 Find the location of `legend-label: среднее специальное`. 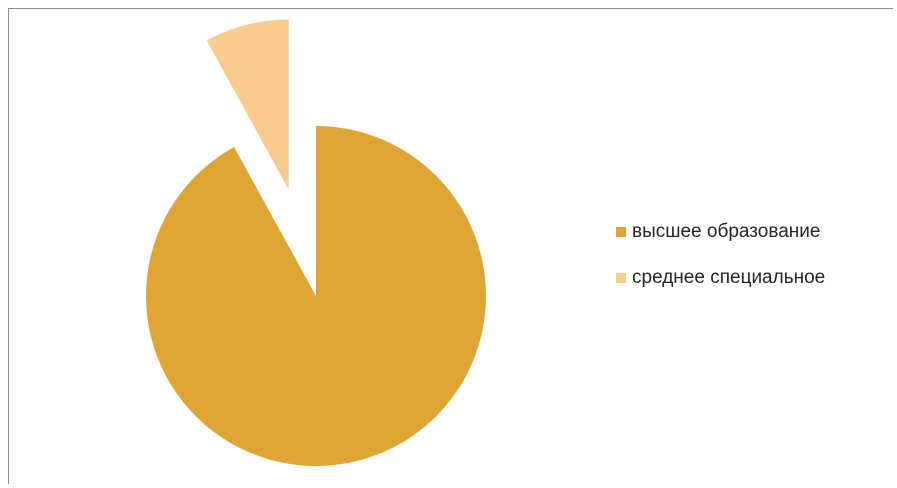

legend-label: среднее специальное is located at coordinates (729, 277).